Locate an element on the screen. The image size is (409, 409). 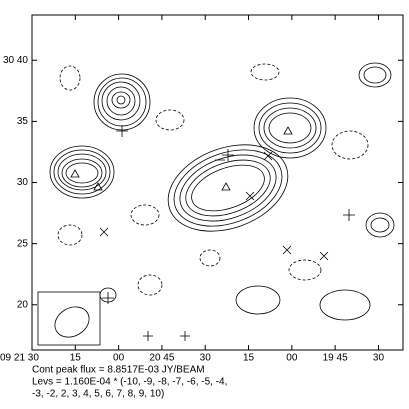
y-tick-label: 30 40 is located at coordinates (15, 60).